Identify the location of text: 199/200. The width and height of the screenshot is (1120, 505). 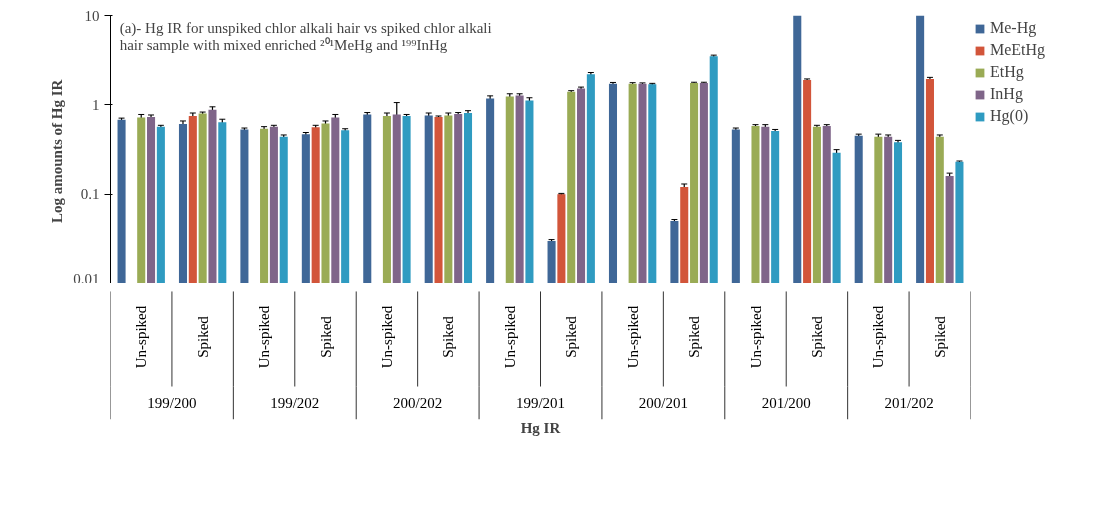
(172, 403).